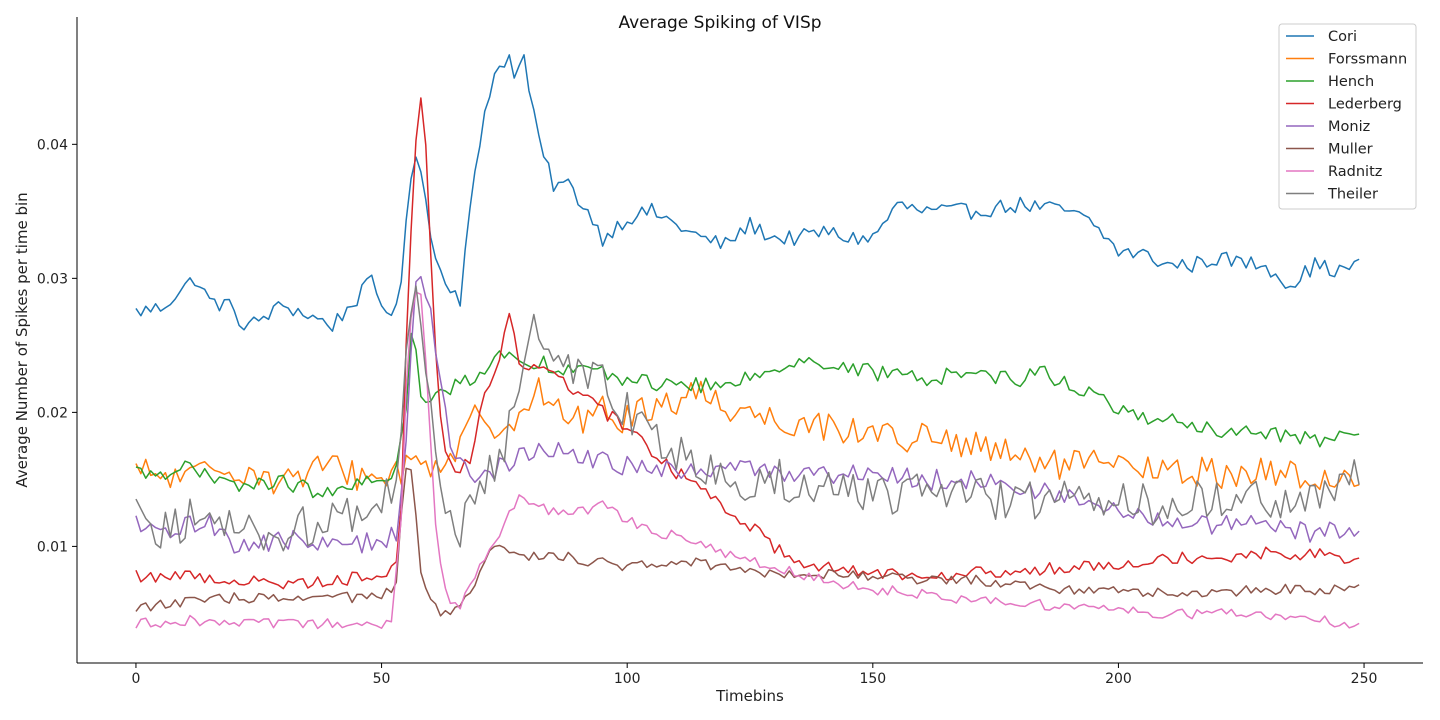 The width and height of the screenshot is (1440, 720). I want to click on x-tick-label: 50, so click(382, 679).